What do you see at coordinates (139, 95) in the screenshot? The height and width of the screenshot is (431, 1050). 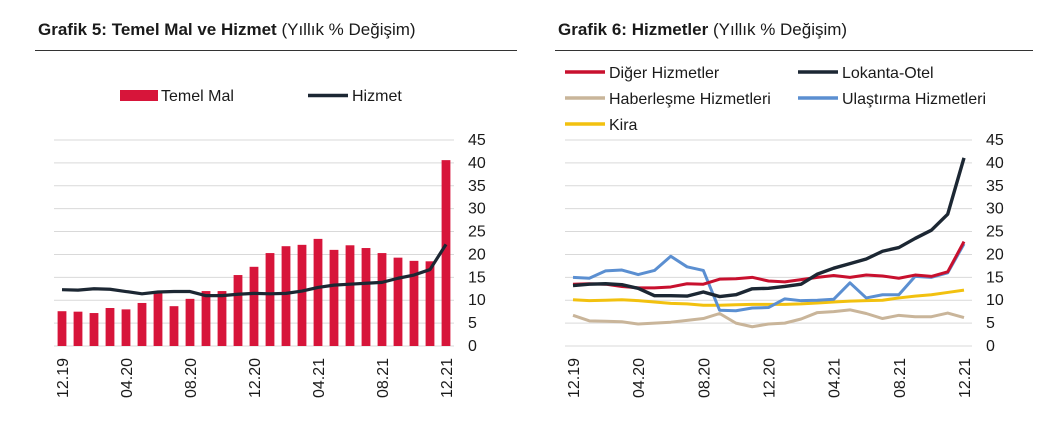 I see `legend-swatch-temel-mal` at bounding box center [139, 95].